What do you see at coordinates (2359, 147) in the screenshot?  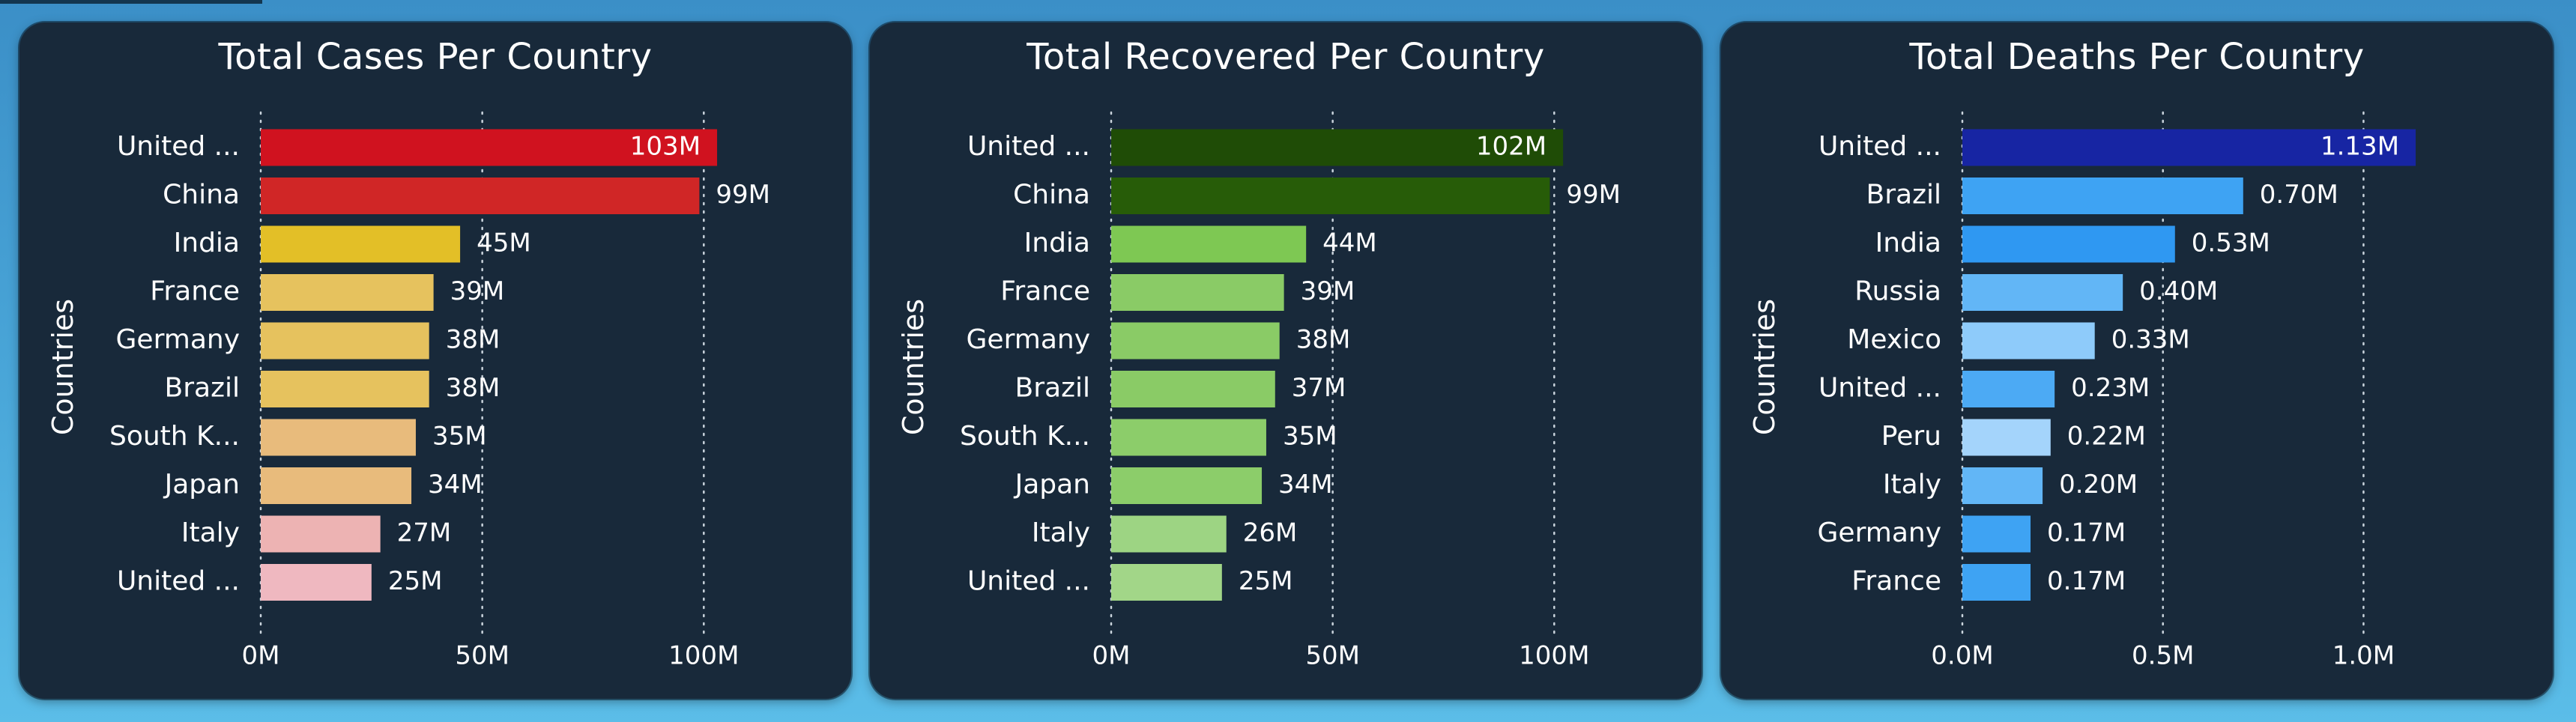 I see `data-label: 1.13M` at bounding box center [2359, 147].